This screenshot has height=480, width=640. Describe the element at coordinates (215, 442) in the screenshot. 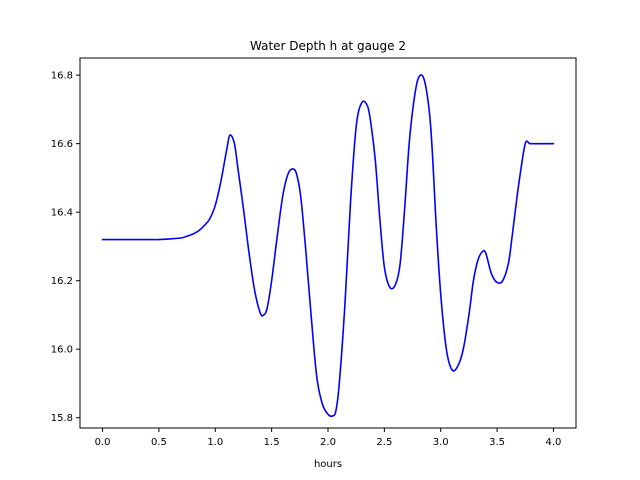

I see `x-tick-label: 1.0` at that location.